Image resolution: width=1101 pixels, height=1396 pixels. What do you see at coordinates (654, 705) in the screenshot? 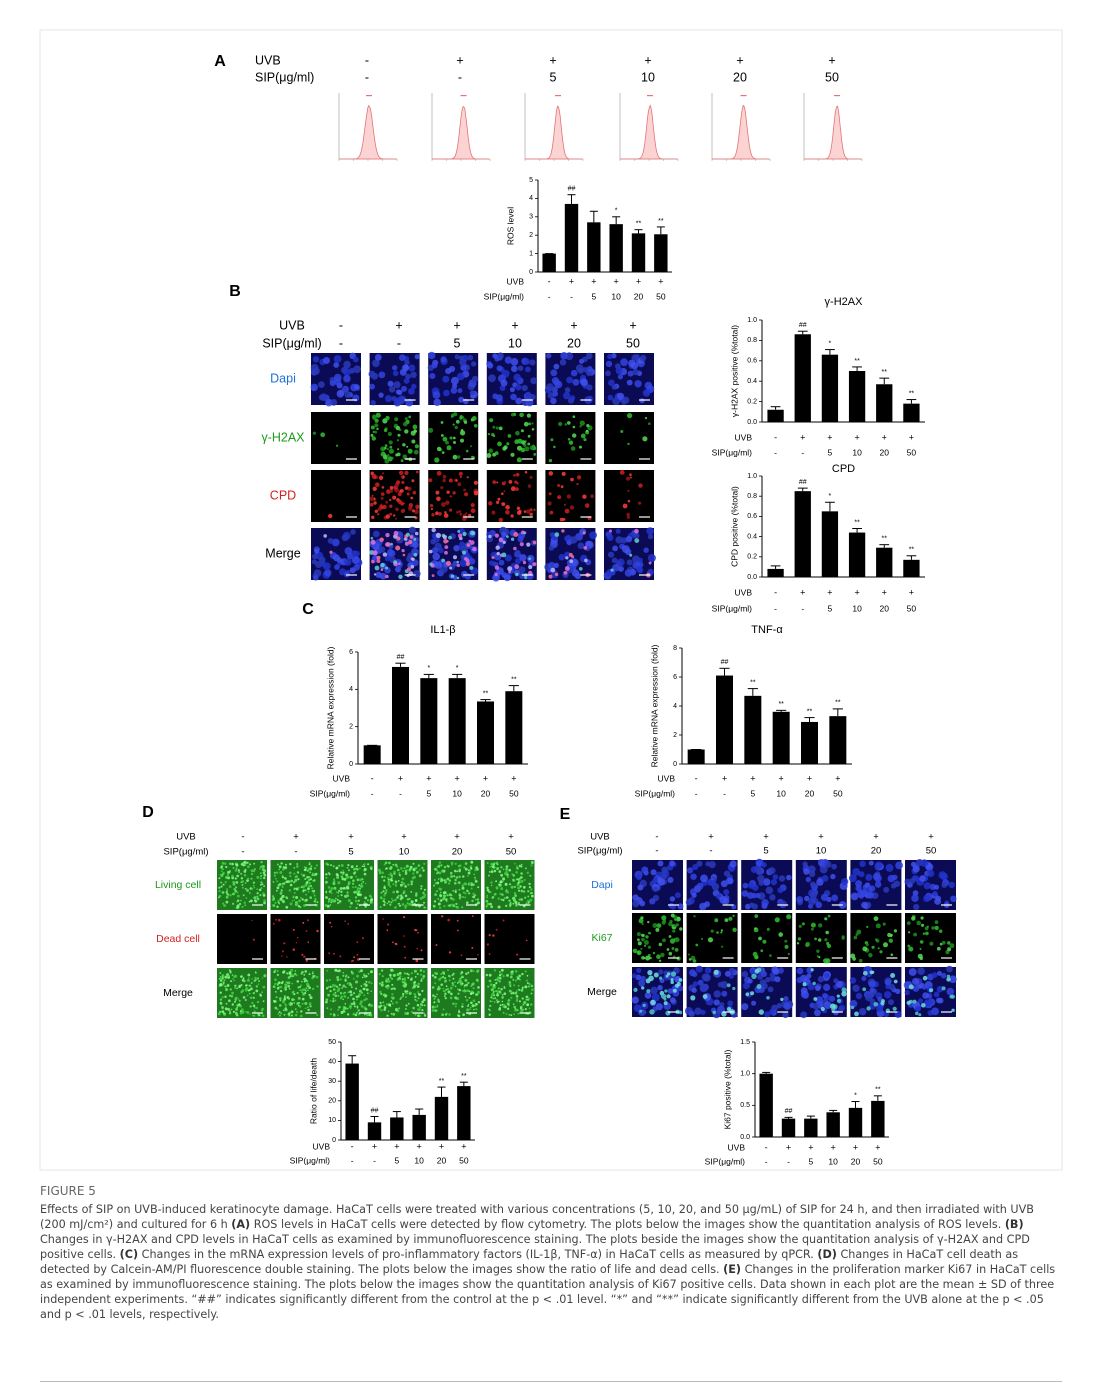
I see `y-axis-label: Relative mRNA expression (fold)` at bounding box center [654, 705].